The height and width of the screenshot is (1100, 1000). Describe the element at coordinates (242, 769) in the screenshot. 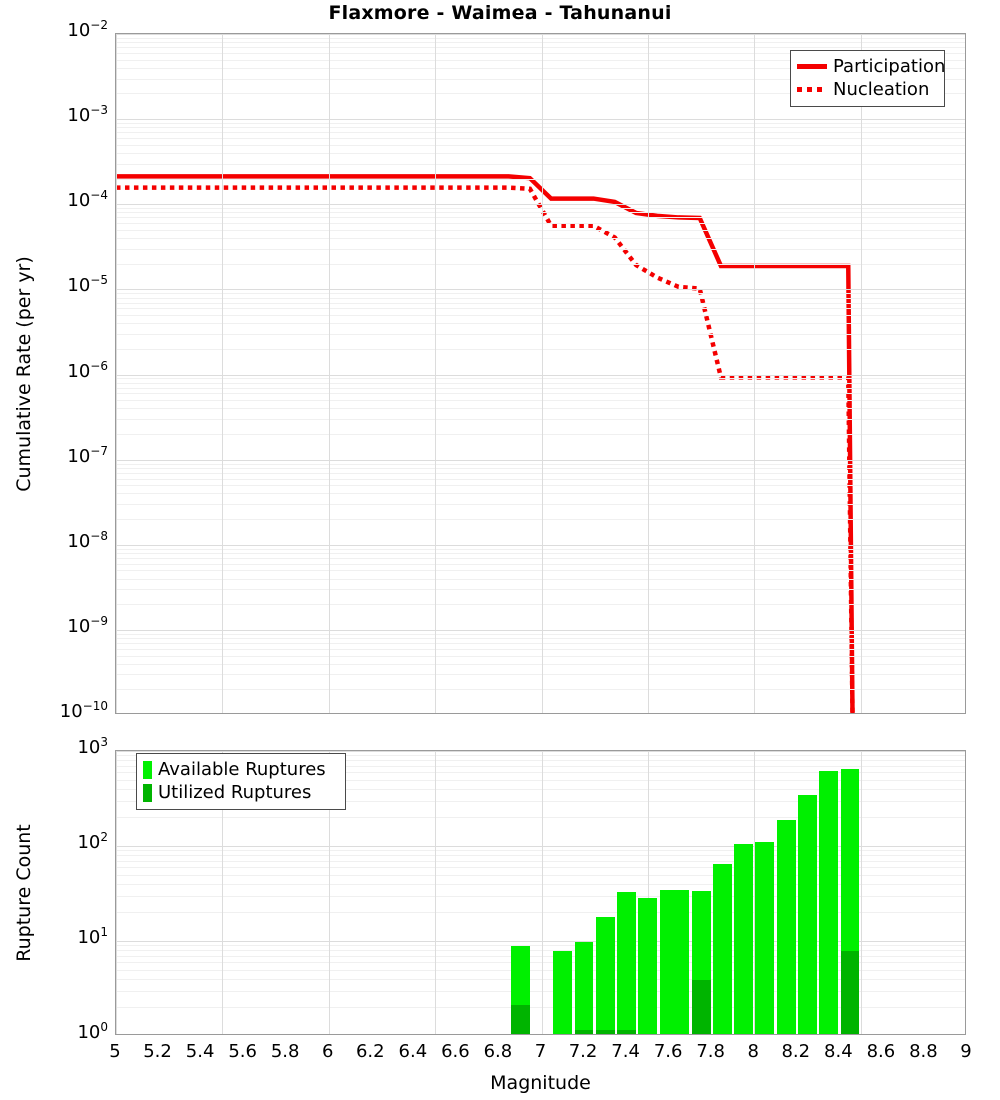

I see `legend-item-label: Available Ruptures` at that location.